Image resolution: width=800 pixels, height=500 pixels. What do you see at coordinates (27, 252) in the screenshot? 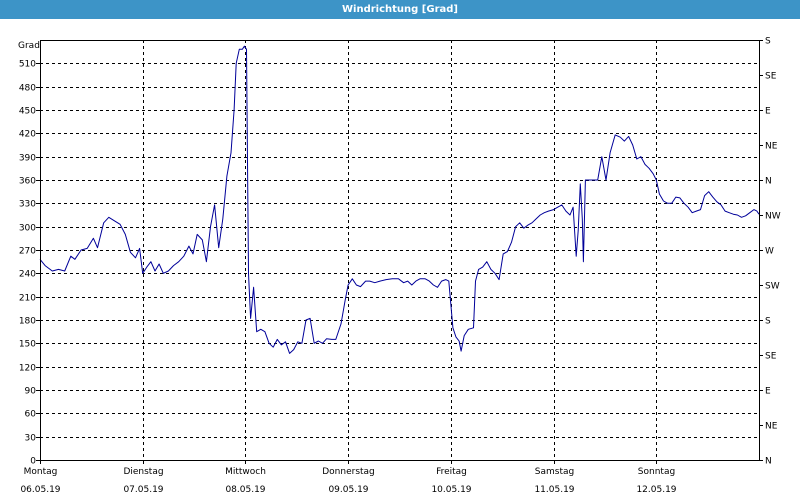
I see `y-tick-label: 270` at bounding box center [27, 252].